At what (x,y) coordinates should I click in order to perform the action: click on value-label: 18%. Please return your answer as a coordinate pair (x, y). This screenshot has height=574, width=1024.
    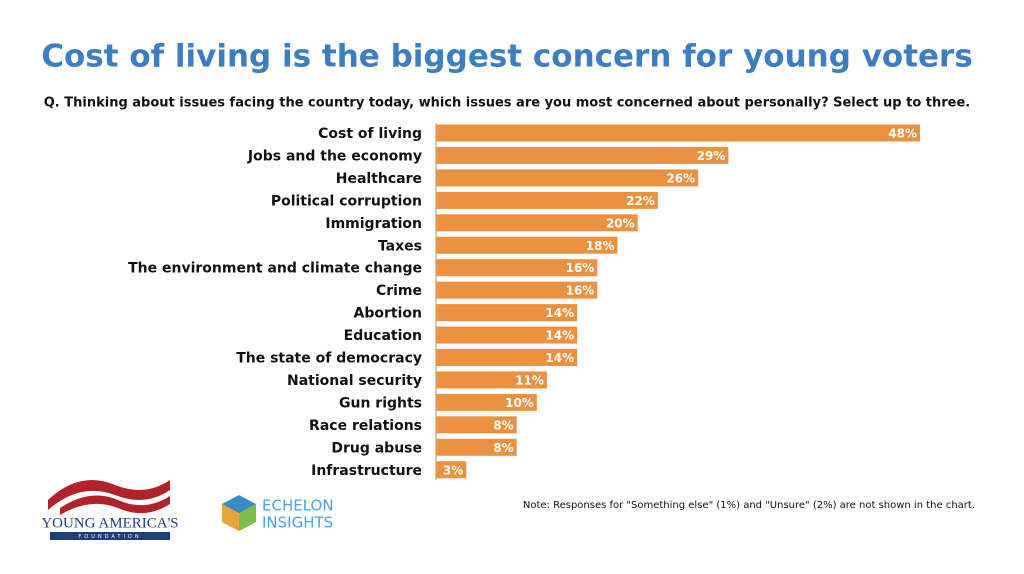
    Looking at the image, I should click on (600, 246).